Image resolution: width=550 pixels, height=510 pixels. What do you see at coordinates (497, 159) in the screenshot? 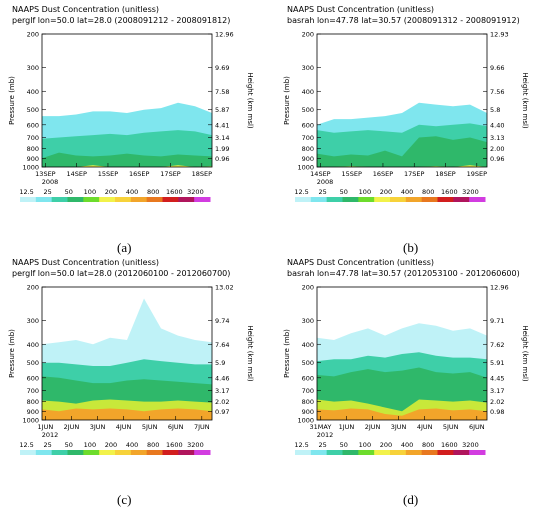
I see `height-tick-label: 0.96` at bounding box center [497, 159].